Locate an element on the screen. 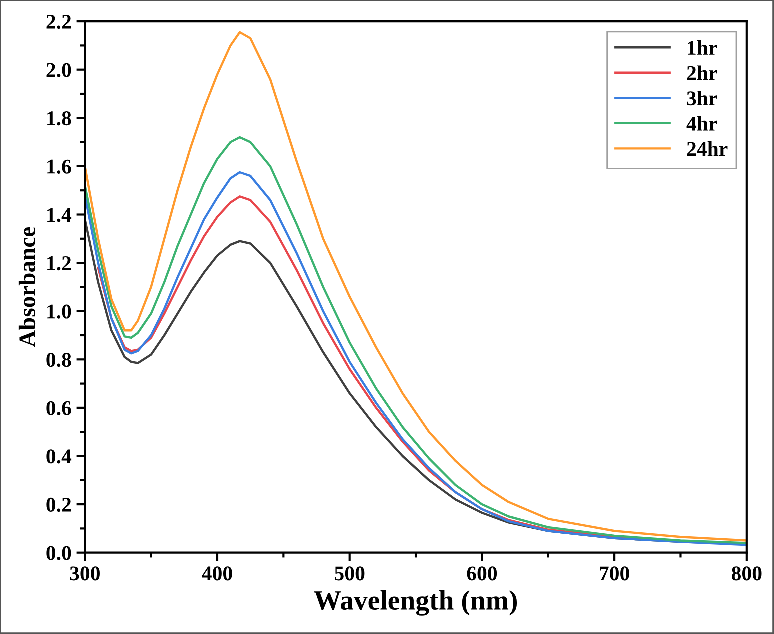 Image resolution: width=774 pixels, height=634 pixels. y-tick-label: 0.4 is located at coordinates (59, 457).